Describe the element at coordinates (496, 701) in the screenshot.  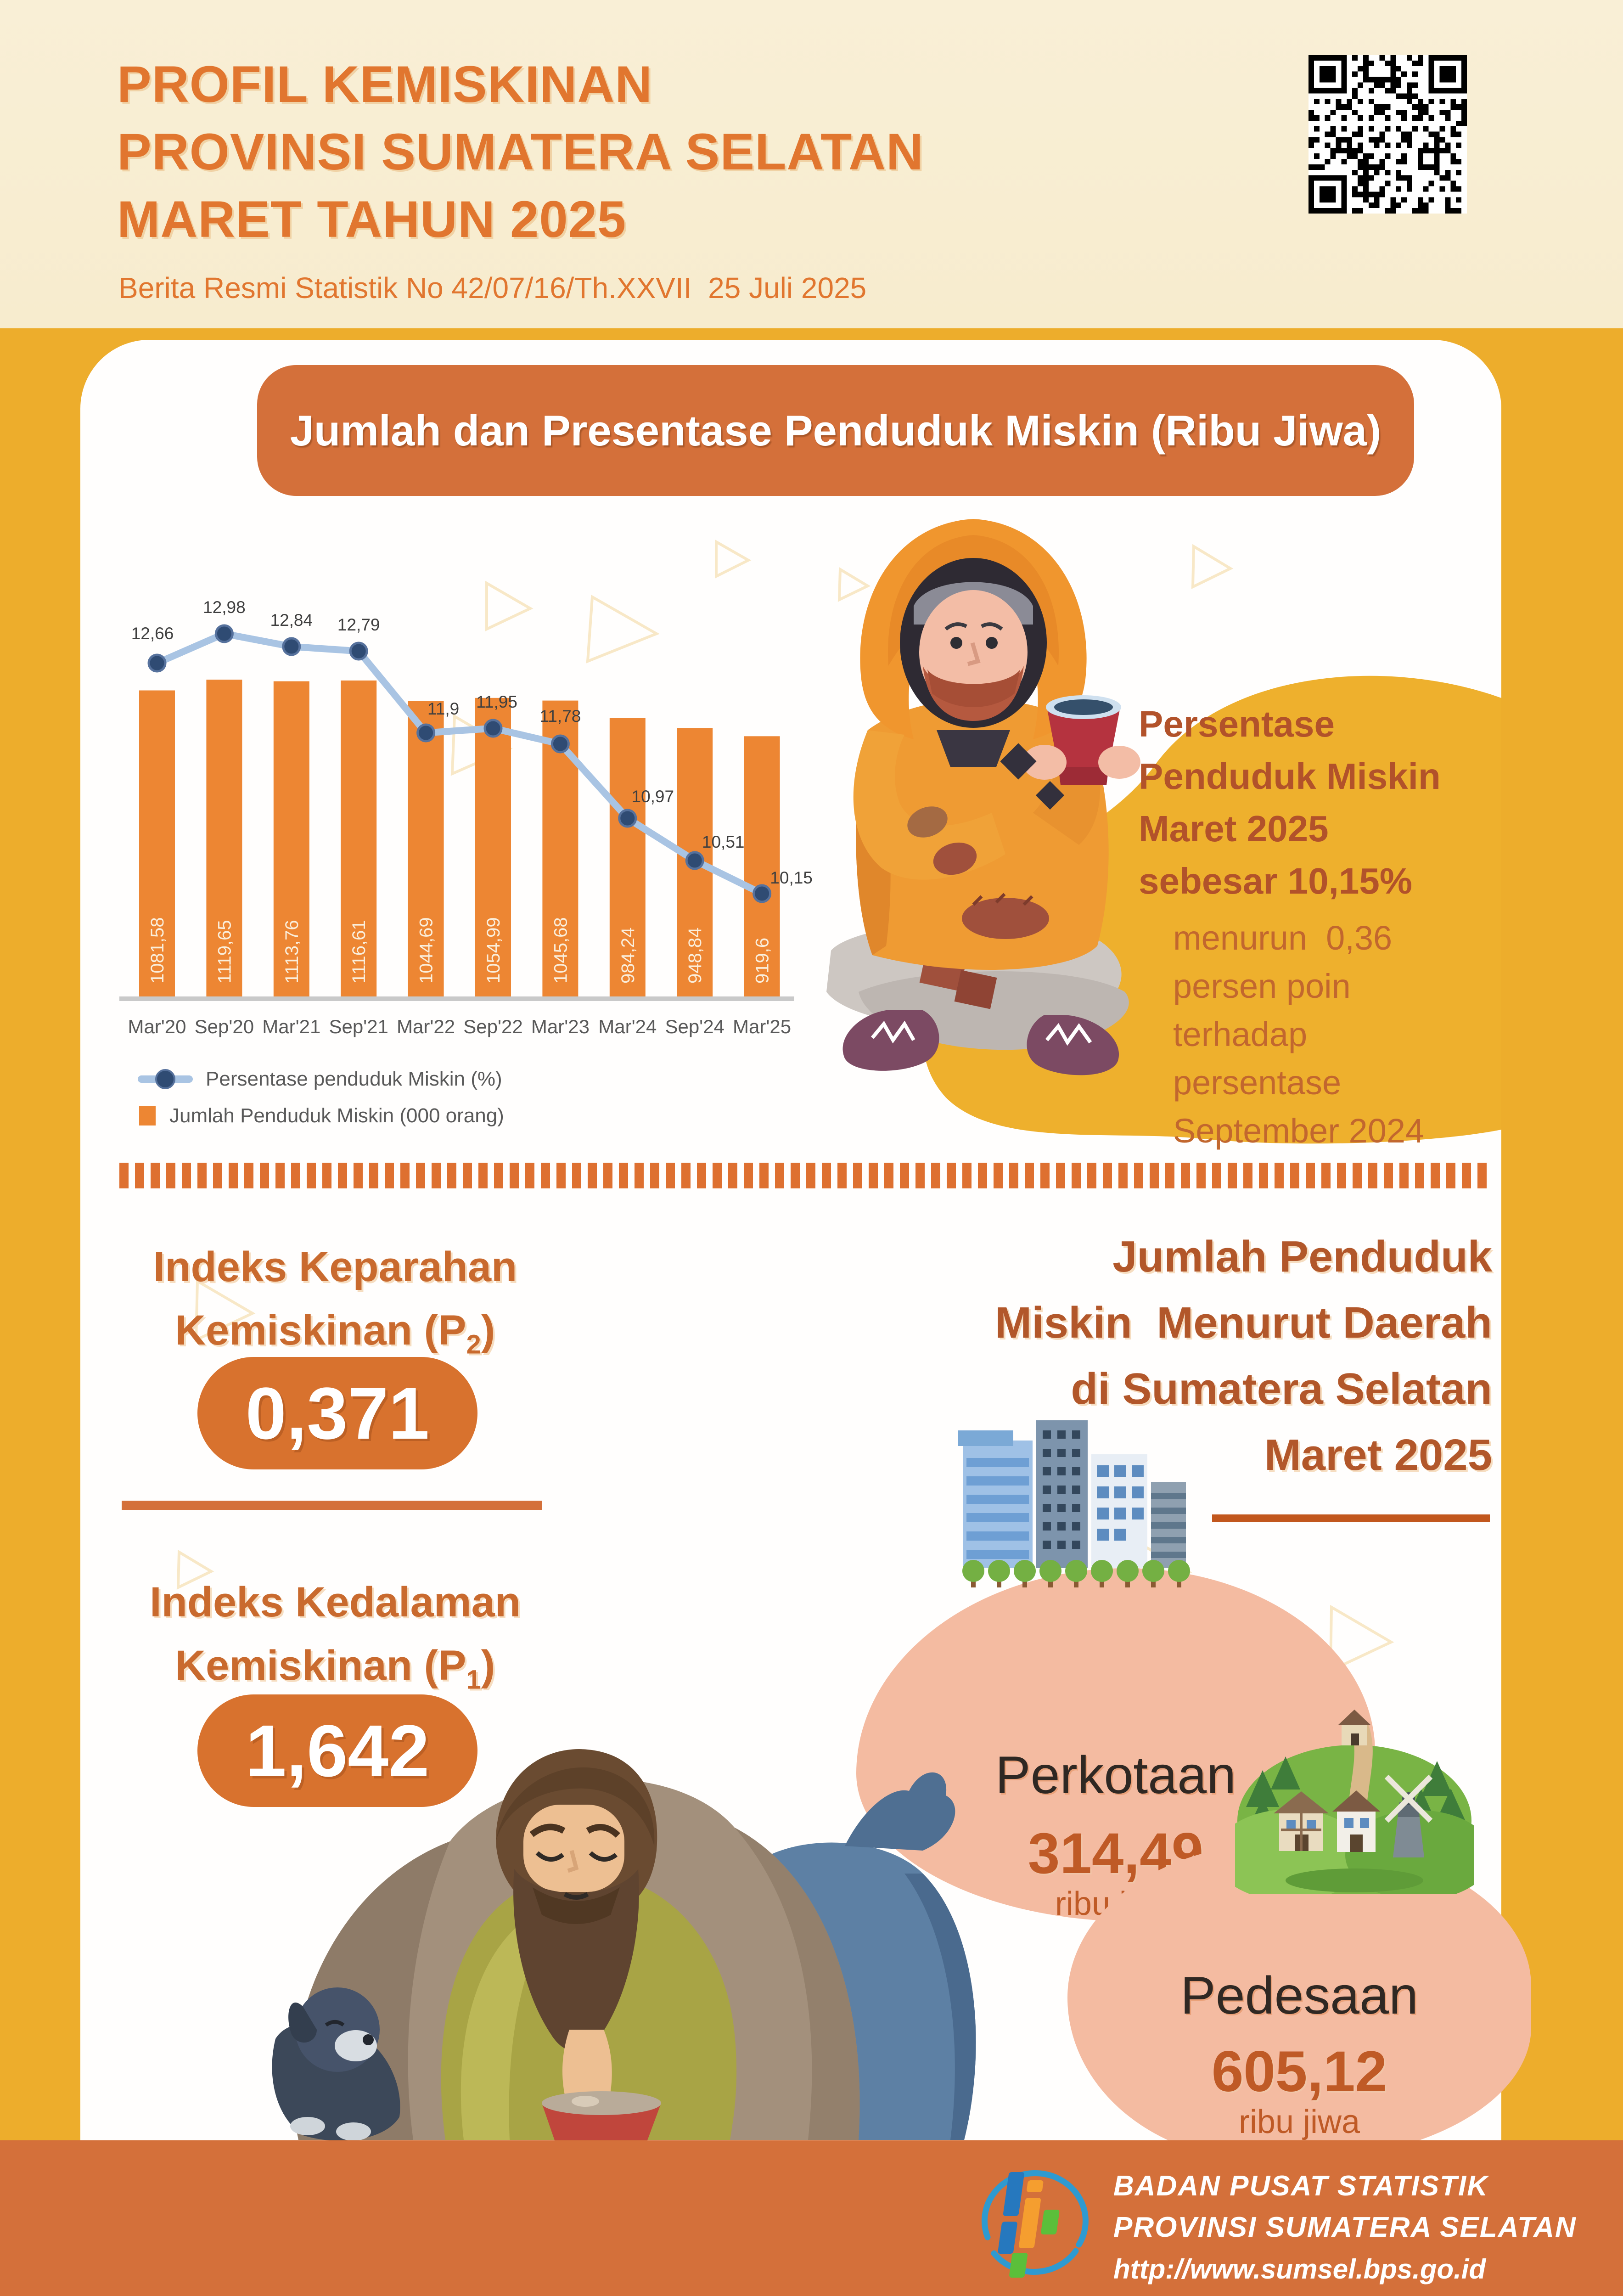
I see `svg-text: 11,95` at that location.